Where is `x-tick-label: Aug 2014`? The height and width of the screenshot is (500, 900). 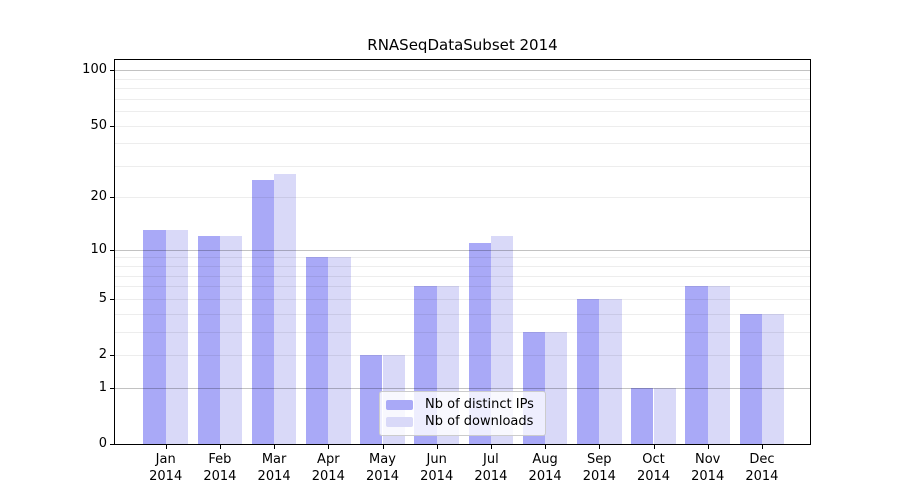
x-tick-label: Aug 2014 is located at coordinates (545, 468).